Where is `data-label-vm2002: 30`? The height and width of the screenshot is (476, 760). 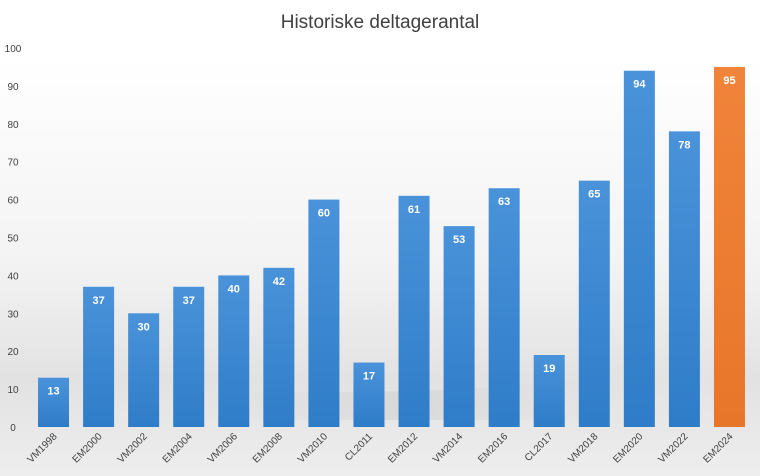 data-label-vm2002: 30 is located at coordinates (144, 327).